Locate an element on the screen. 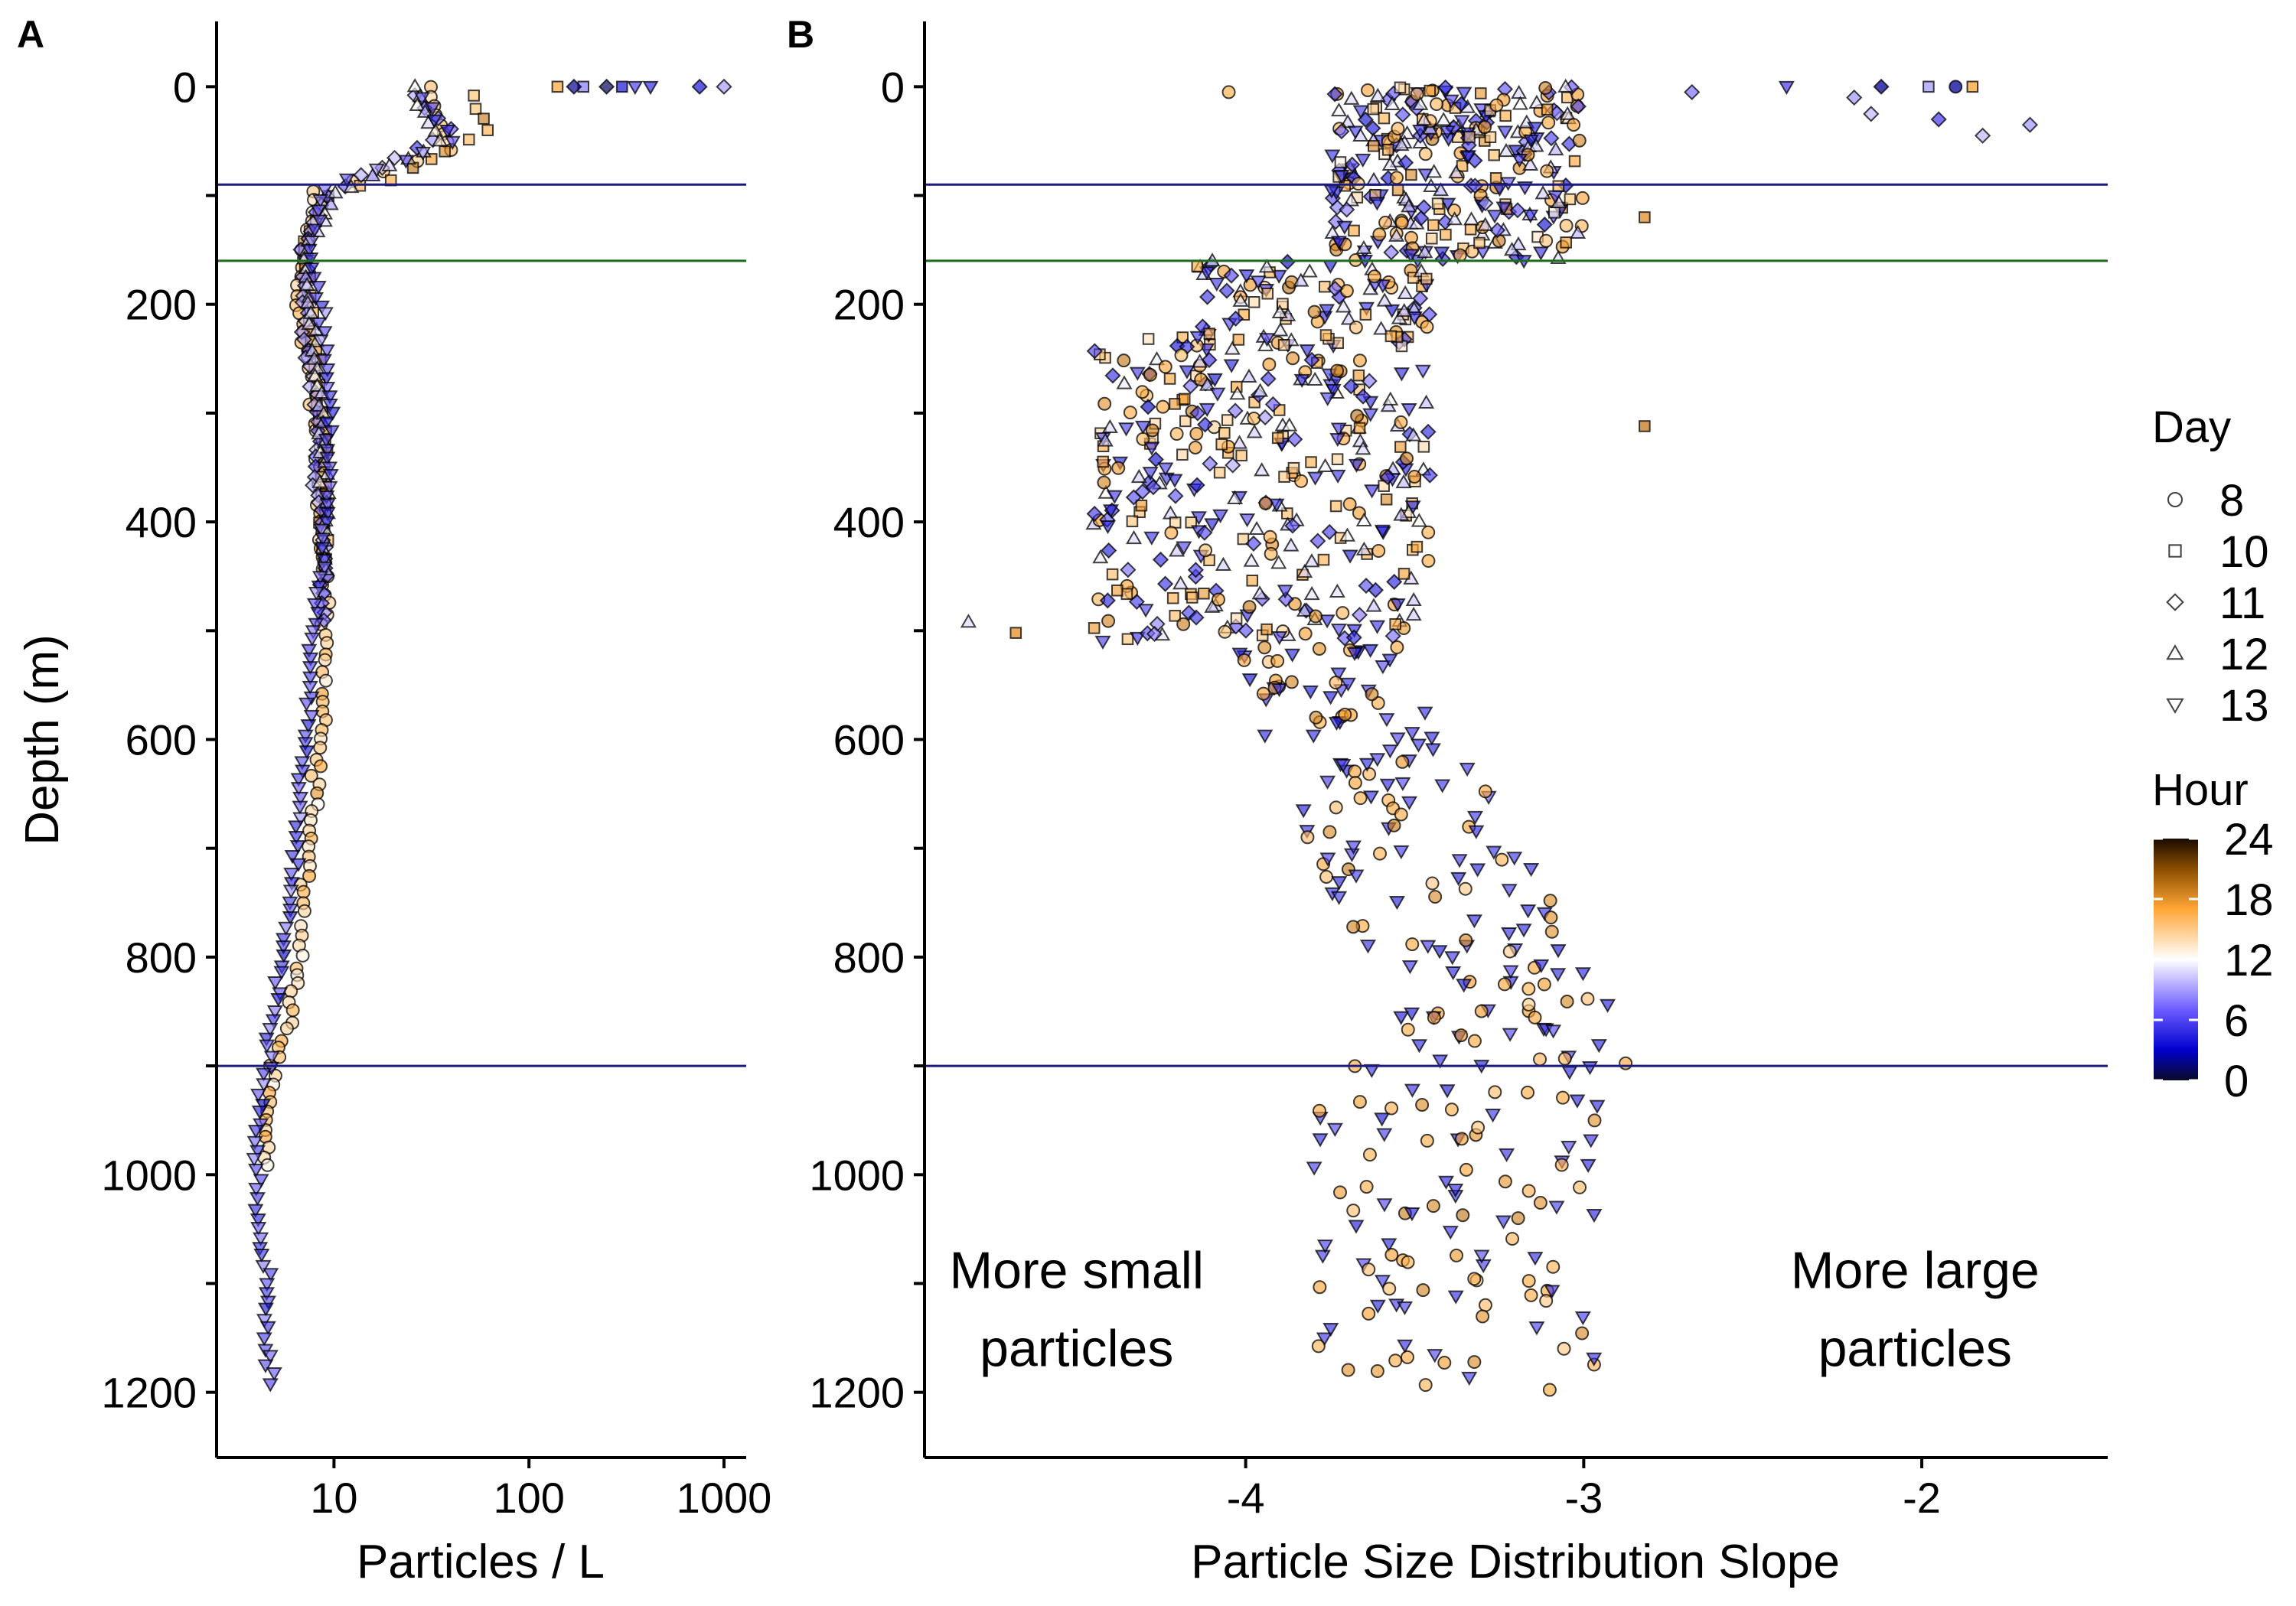  y-tick-label: 1000 is located at coordinates (857, 1175).